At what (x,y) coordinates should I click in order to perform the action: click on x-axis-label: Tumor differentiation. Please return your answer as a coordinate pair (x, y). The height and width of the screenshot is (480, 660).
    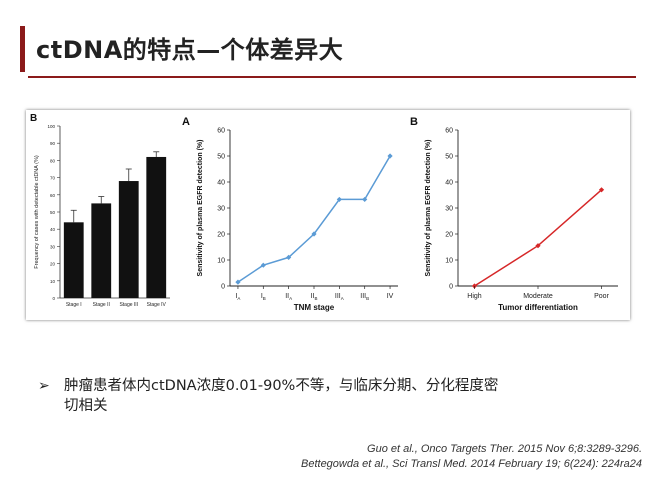
    Looking at the image, I should click on (538, 307).